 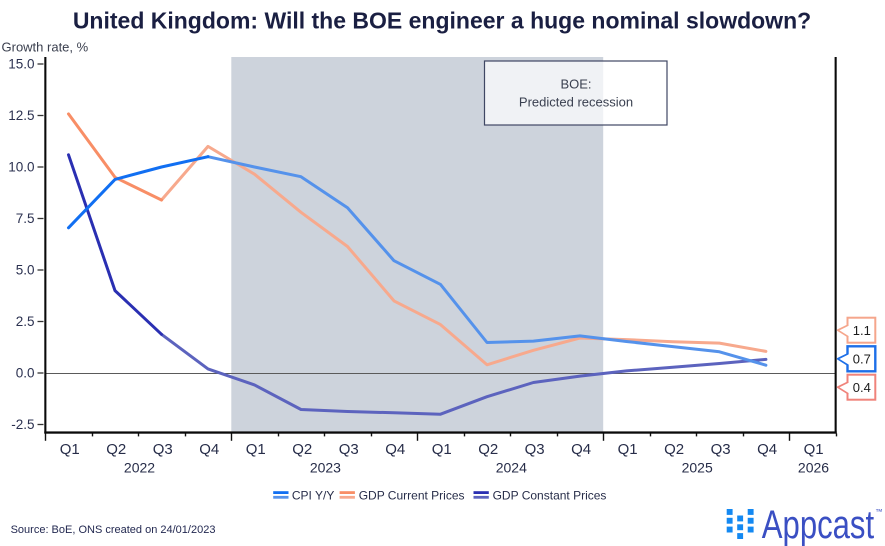 What do you see at coordinates (511, 468) in the screenshot?
I see `svg-text: 2024` at bounding box center [511, 468].